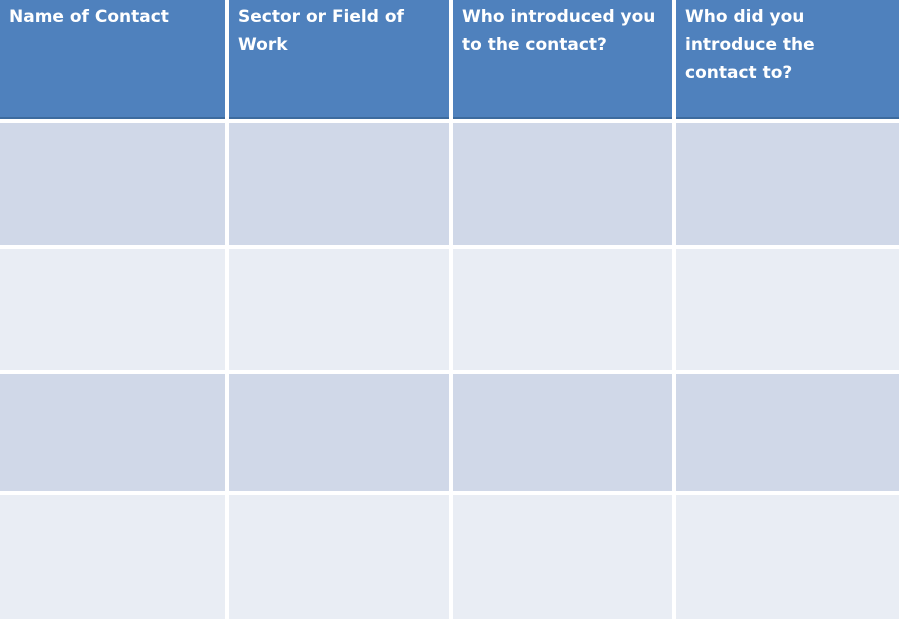 This screenshot has height=619, width=899. Describe the element at coordinates (112, 59) in the screenshot. I see `column-header-name-of-contact: Name of Contact` at that location.